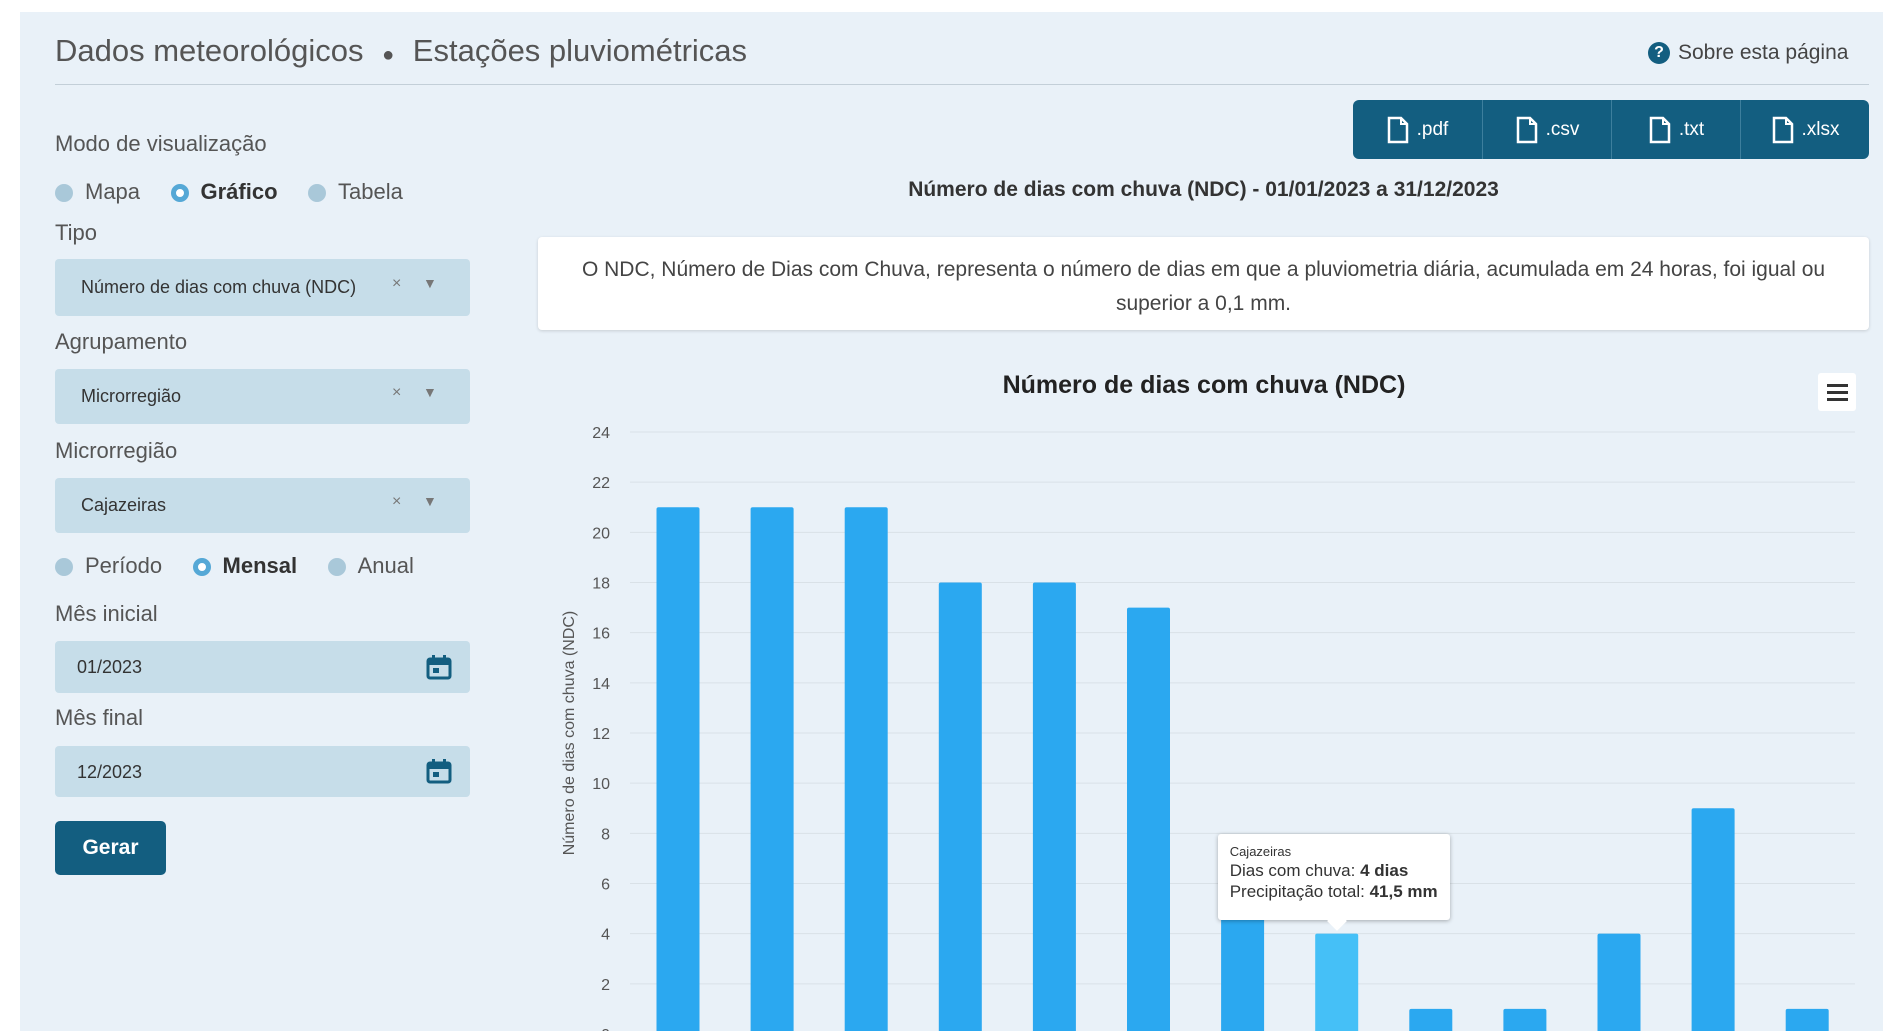 The height and width of the screenshot is (1031, 1883). Describe the element at coordinates (1204, 385) in the screenshot. I see `chart-title: Número de dias com chuva (NDC)` at that location.